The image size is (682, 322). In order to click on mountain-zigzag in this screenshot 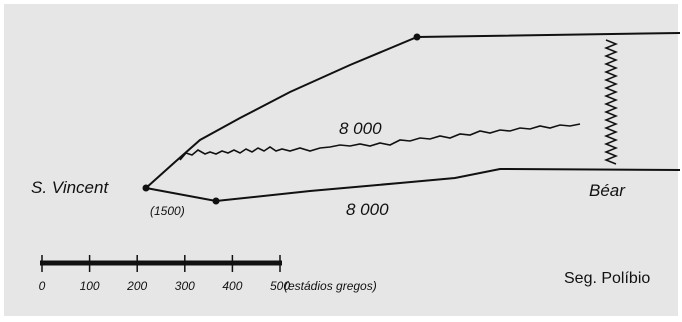, I will do `click(611, 102)`.